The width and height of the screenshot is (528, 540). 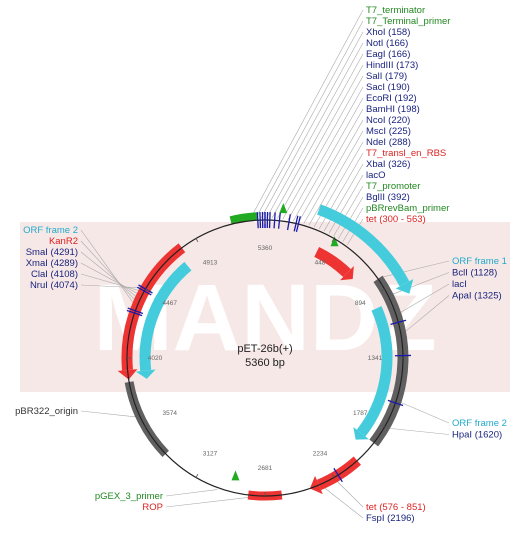 What do you see at coordinates (404, 286) in the screenshot?
I see `feature-orf-frame-1-arrowhead` at bounding box center [404, 286].